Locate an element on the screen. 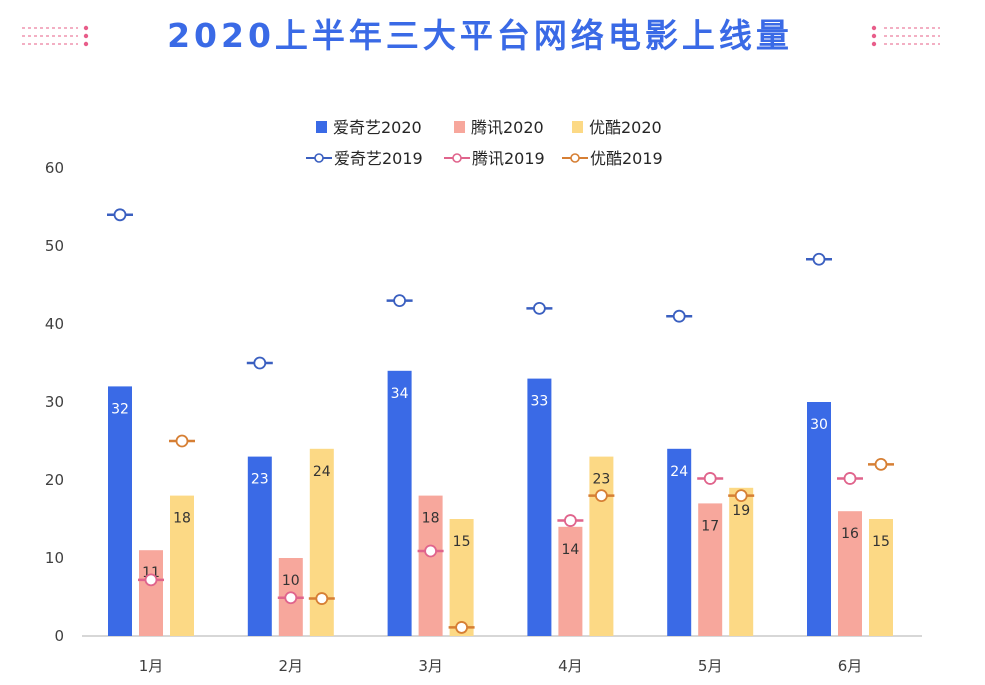 The height and width of the screenshot is (685, 985). title-decoration-right is located at coordinates (905, 36).